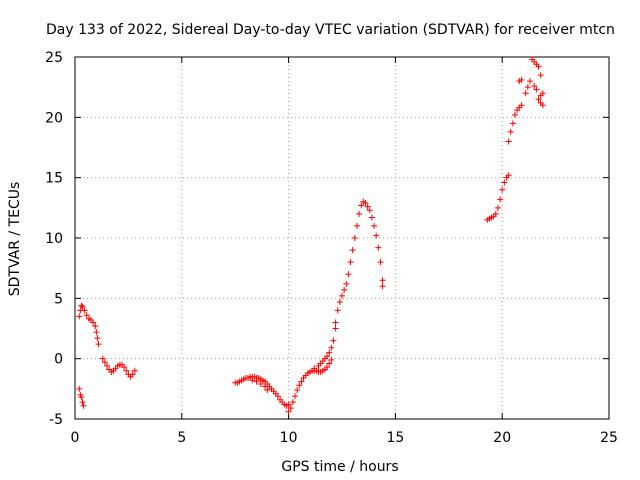 This screenshot has height=480, width=640. Describe the element at coordinates (56, 420) in the screenshot. I see `y-tick-label: -5` at that location.